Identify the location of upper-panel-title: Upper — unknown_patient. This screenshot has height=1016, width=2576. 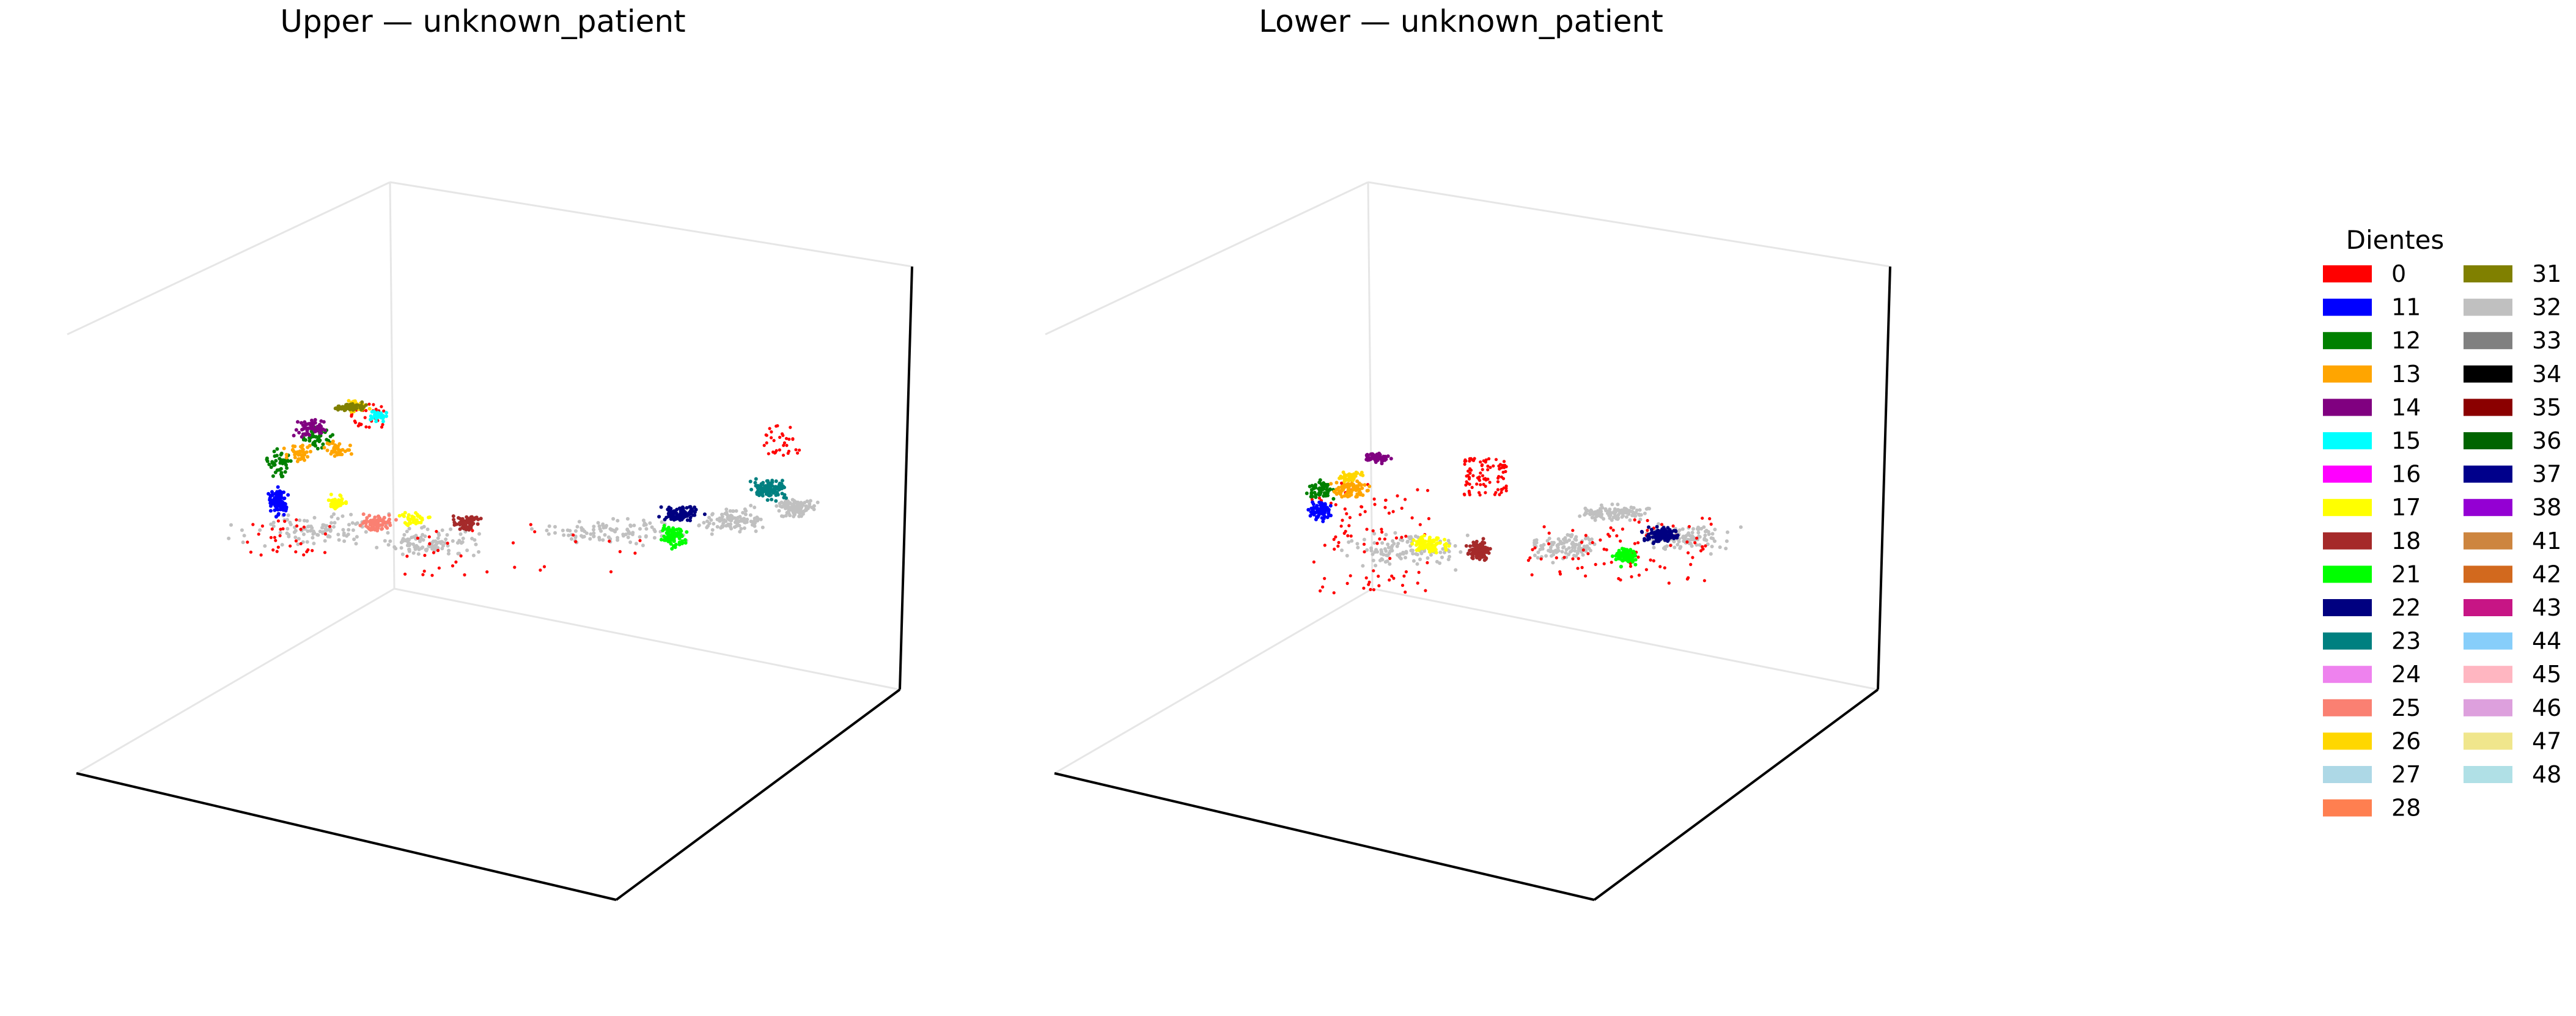
(483, 21).